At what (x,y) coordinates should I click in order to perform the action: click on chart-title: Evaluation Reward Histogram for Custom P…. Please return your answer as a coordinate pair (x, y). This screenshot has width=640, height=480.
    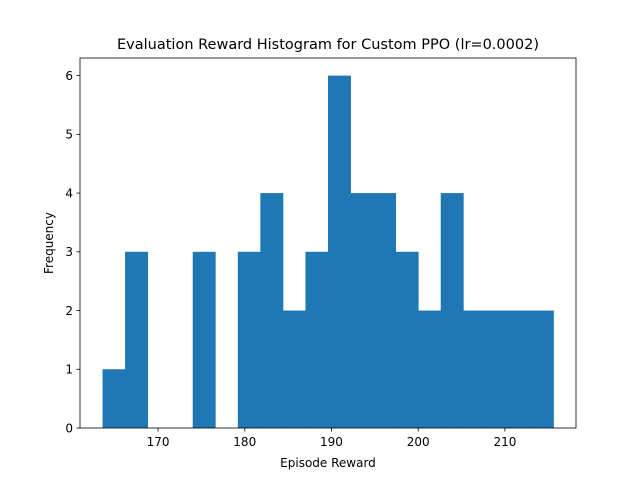
    Looking at the image, I should click on (328, 45).